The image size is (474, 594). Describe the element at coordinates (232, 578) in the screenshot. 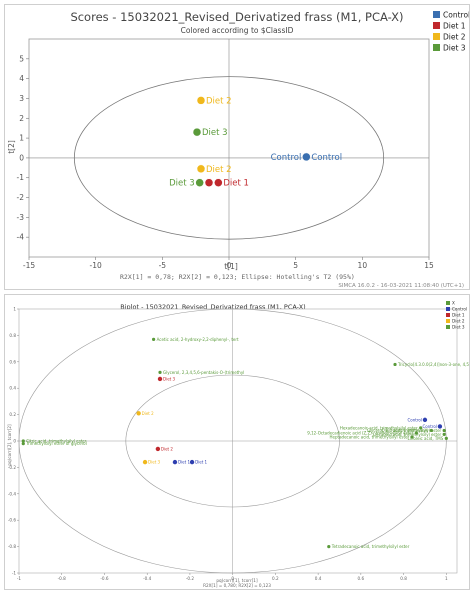

I see `biplot-x-tick-label: 0` at that location.